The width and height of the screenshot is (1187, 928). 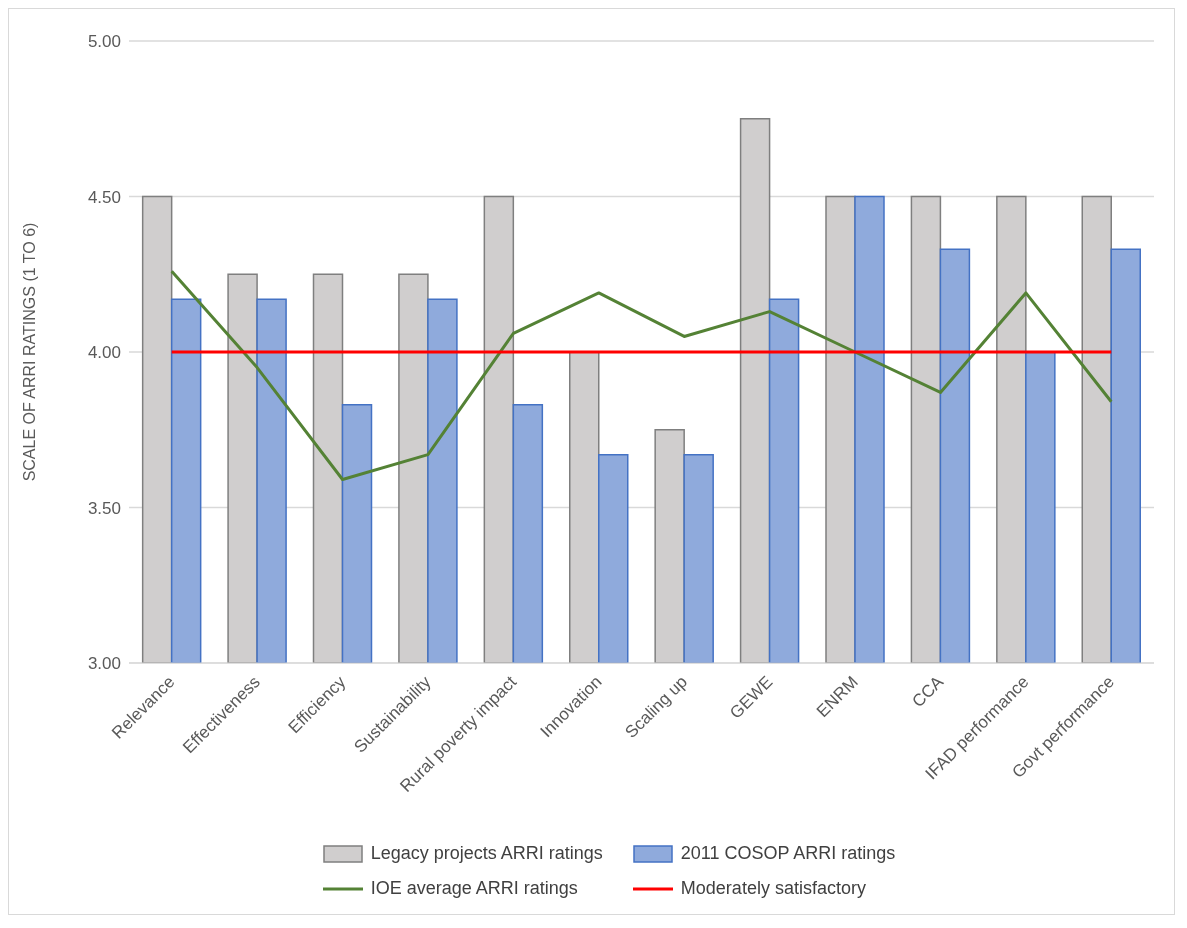 What do you see at coordinates (104, 508) in the screenshot?
I see `y-tick-label: 3.50` at bounding box center [104, 508].